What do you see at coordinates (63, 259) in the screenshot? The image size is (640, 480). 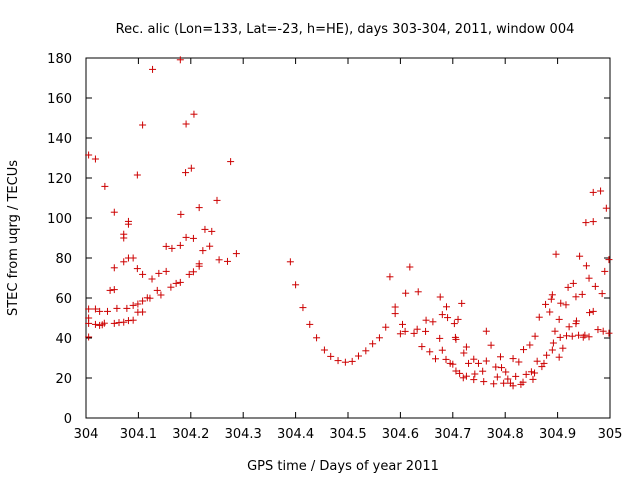 I see `y-tick-label: 80` at bounding box center [63, 259].